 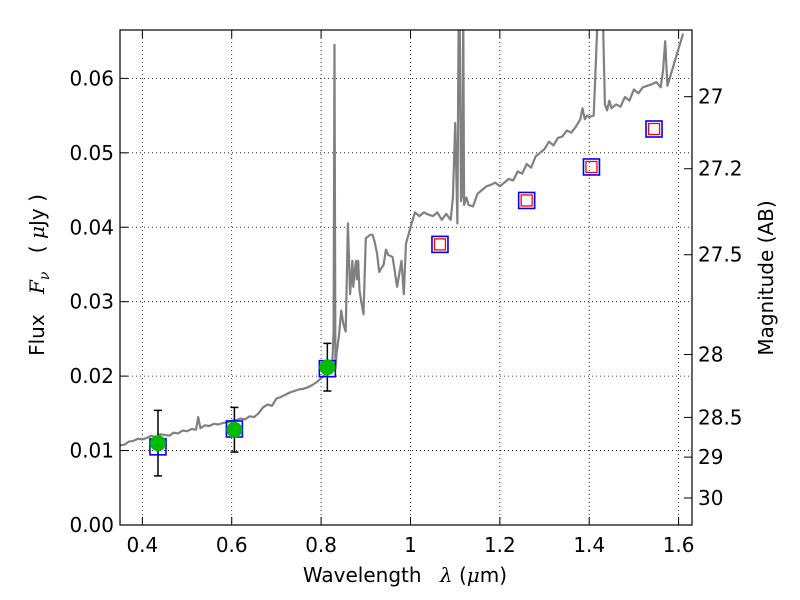 What do you see at coordinates (91, 302) in the screenshot?
I see `y-tick-label: 0.03` at bounding box center [91, 302].